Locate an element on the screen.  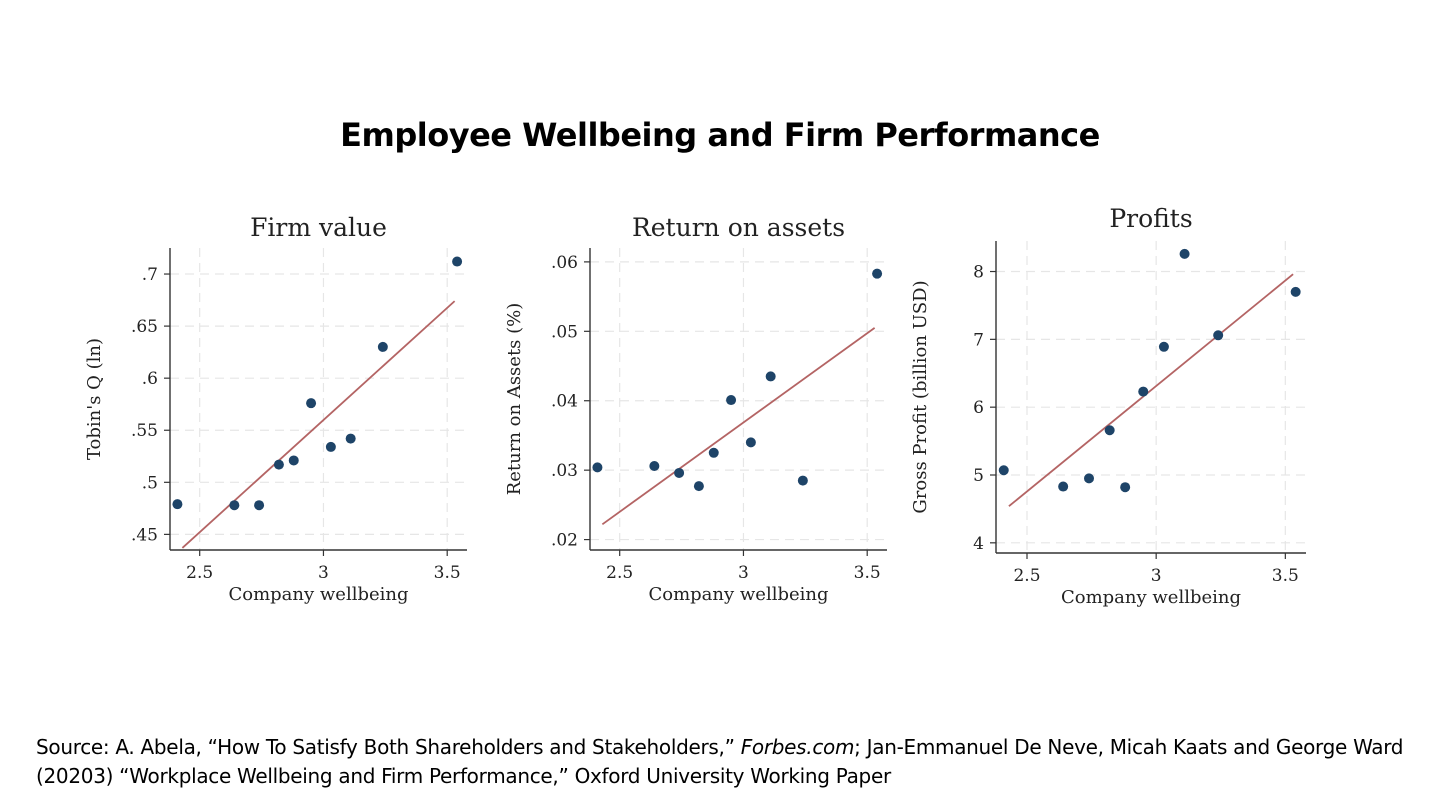
chart0-x-tick-label: 3.5 is located at coordinates (447, 573).